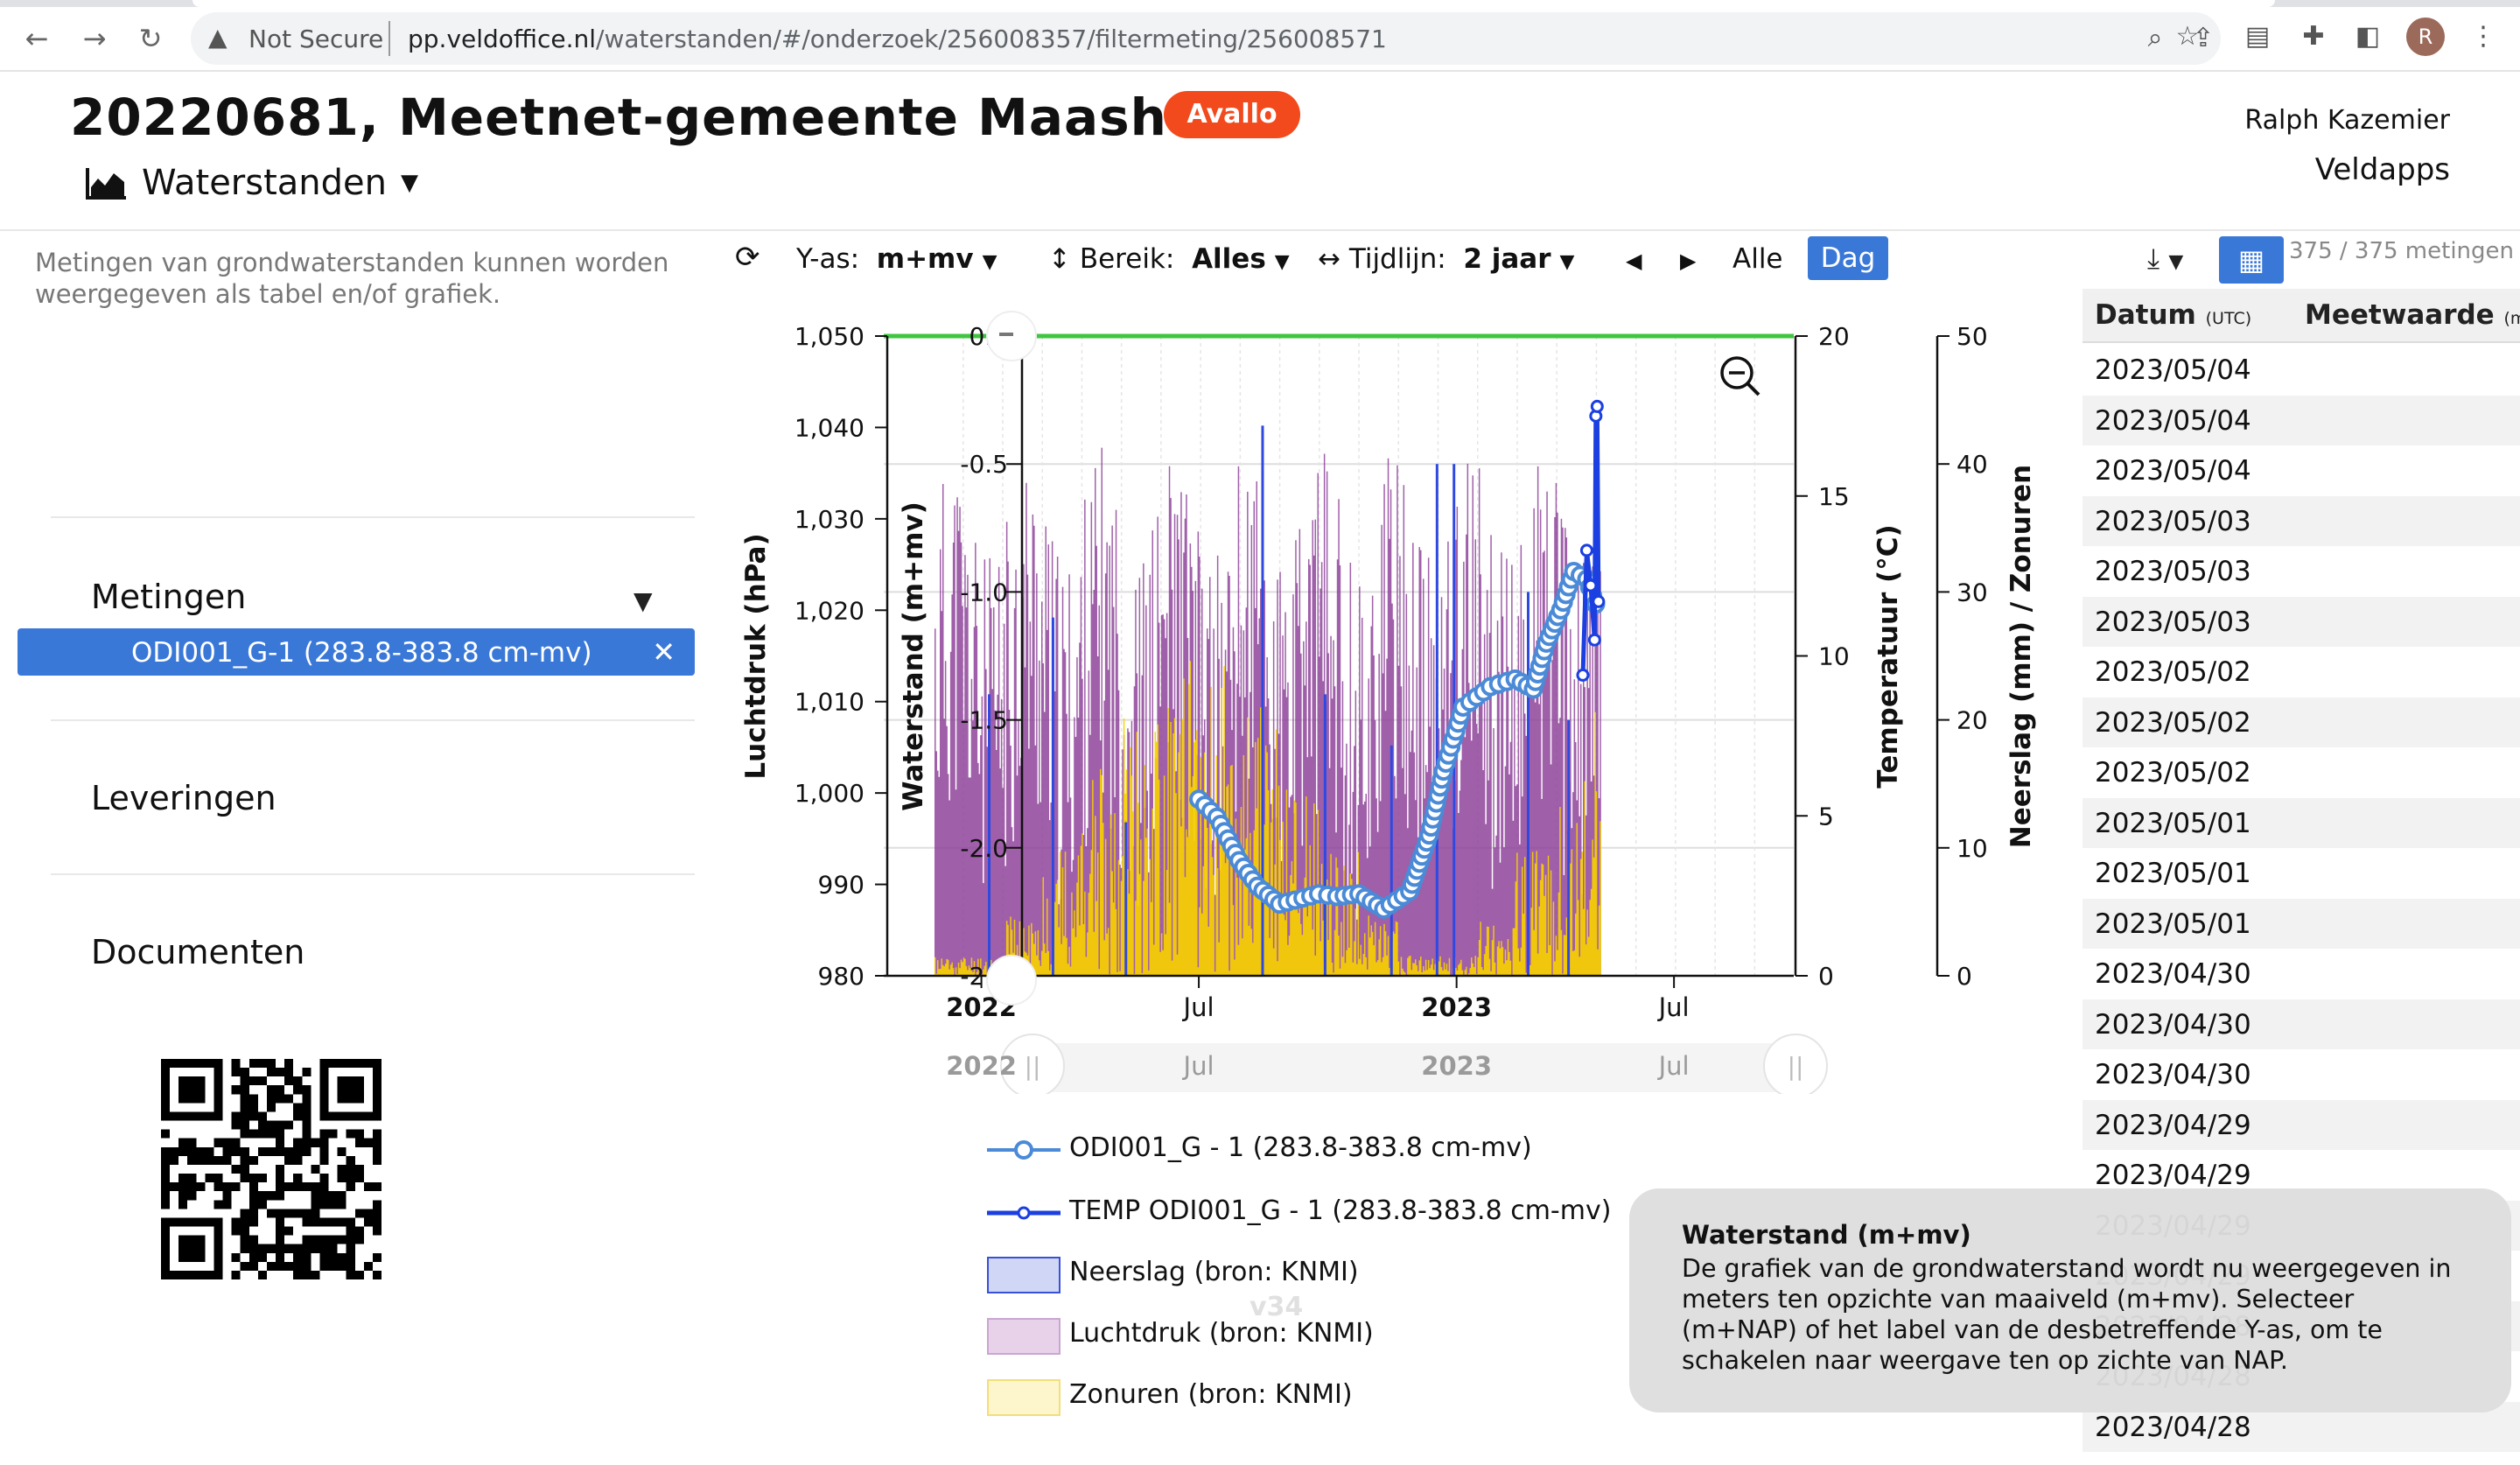 This screenshot has height=1465, width=2520. I want to click on table-cell-date: 2023/04/30, so click(2173, 1074).